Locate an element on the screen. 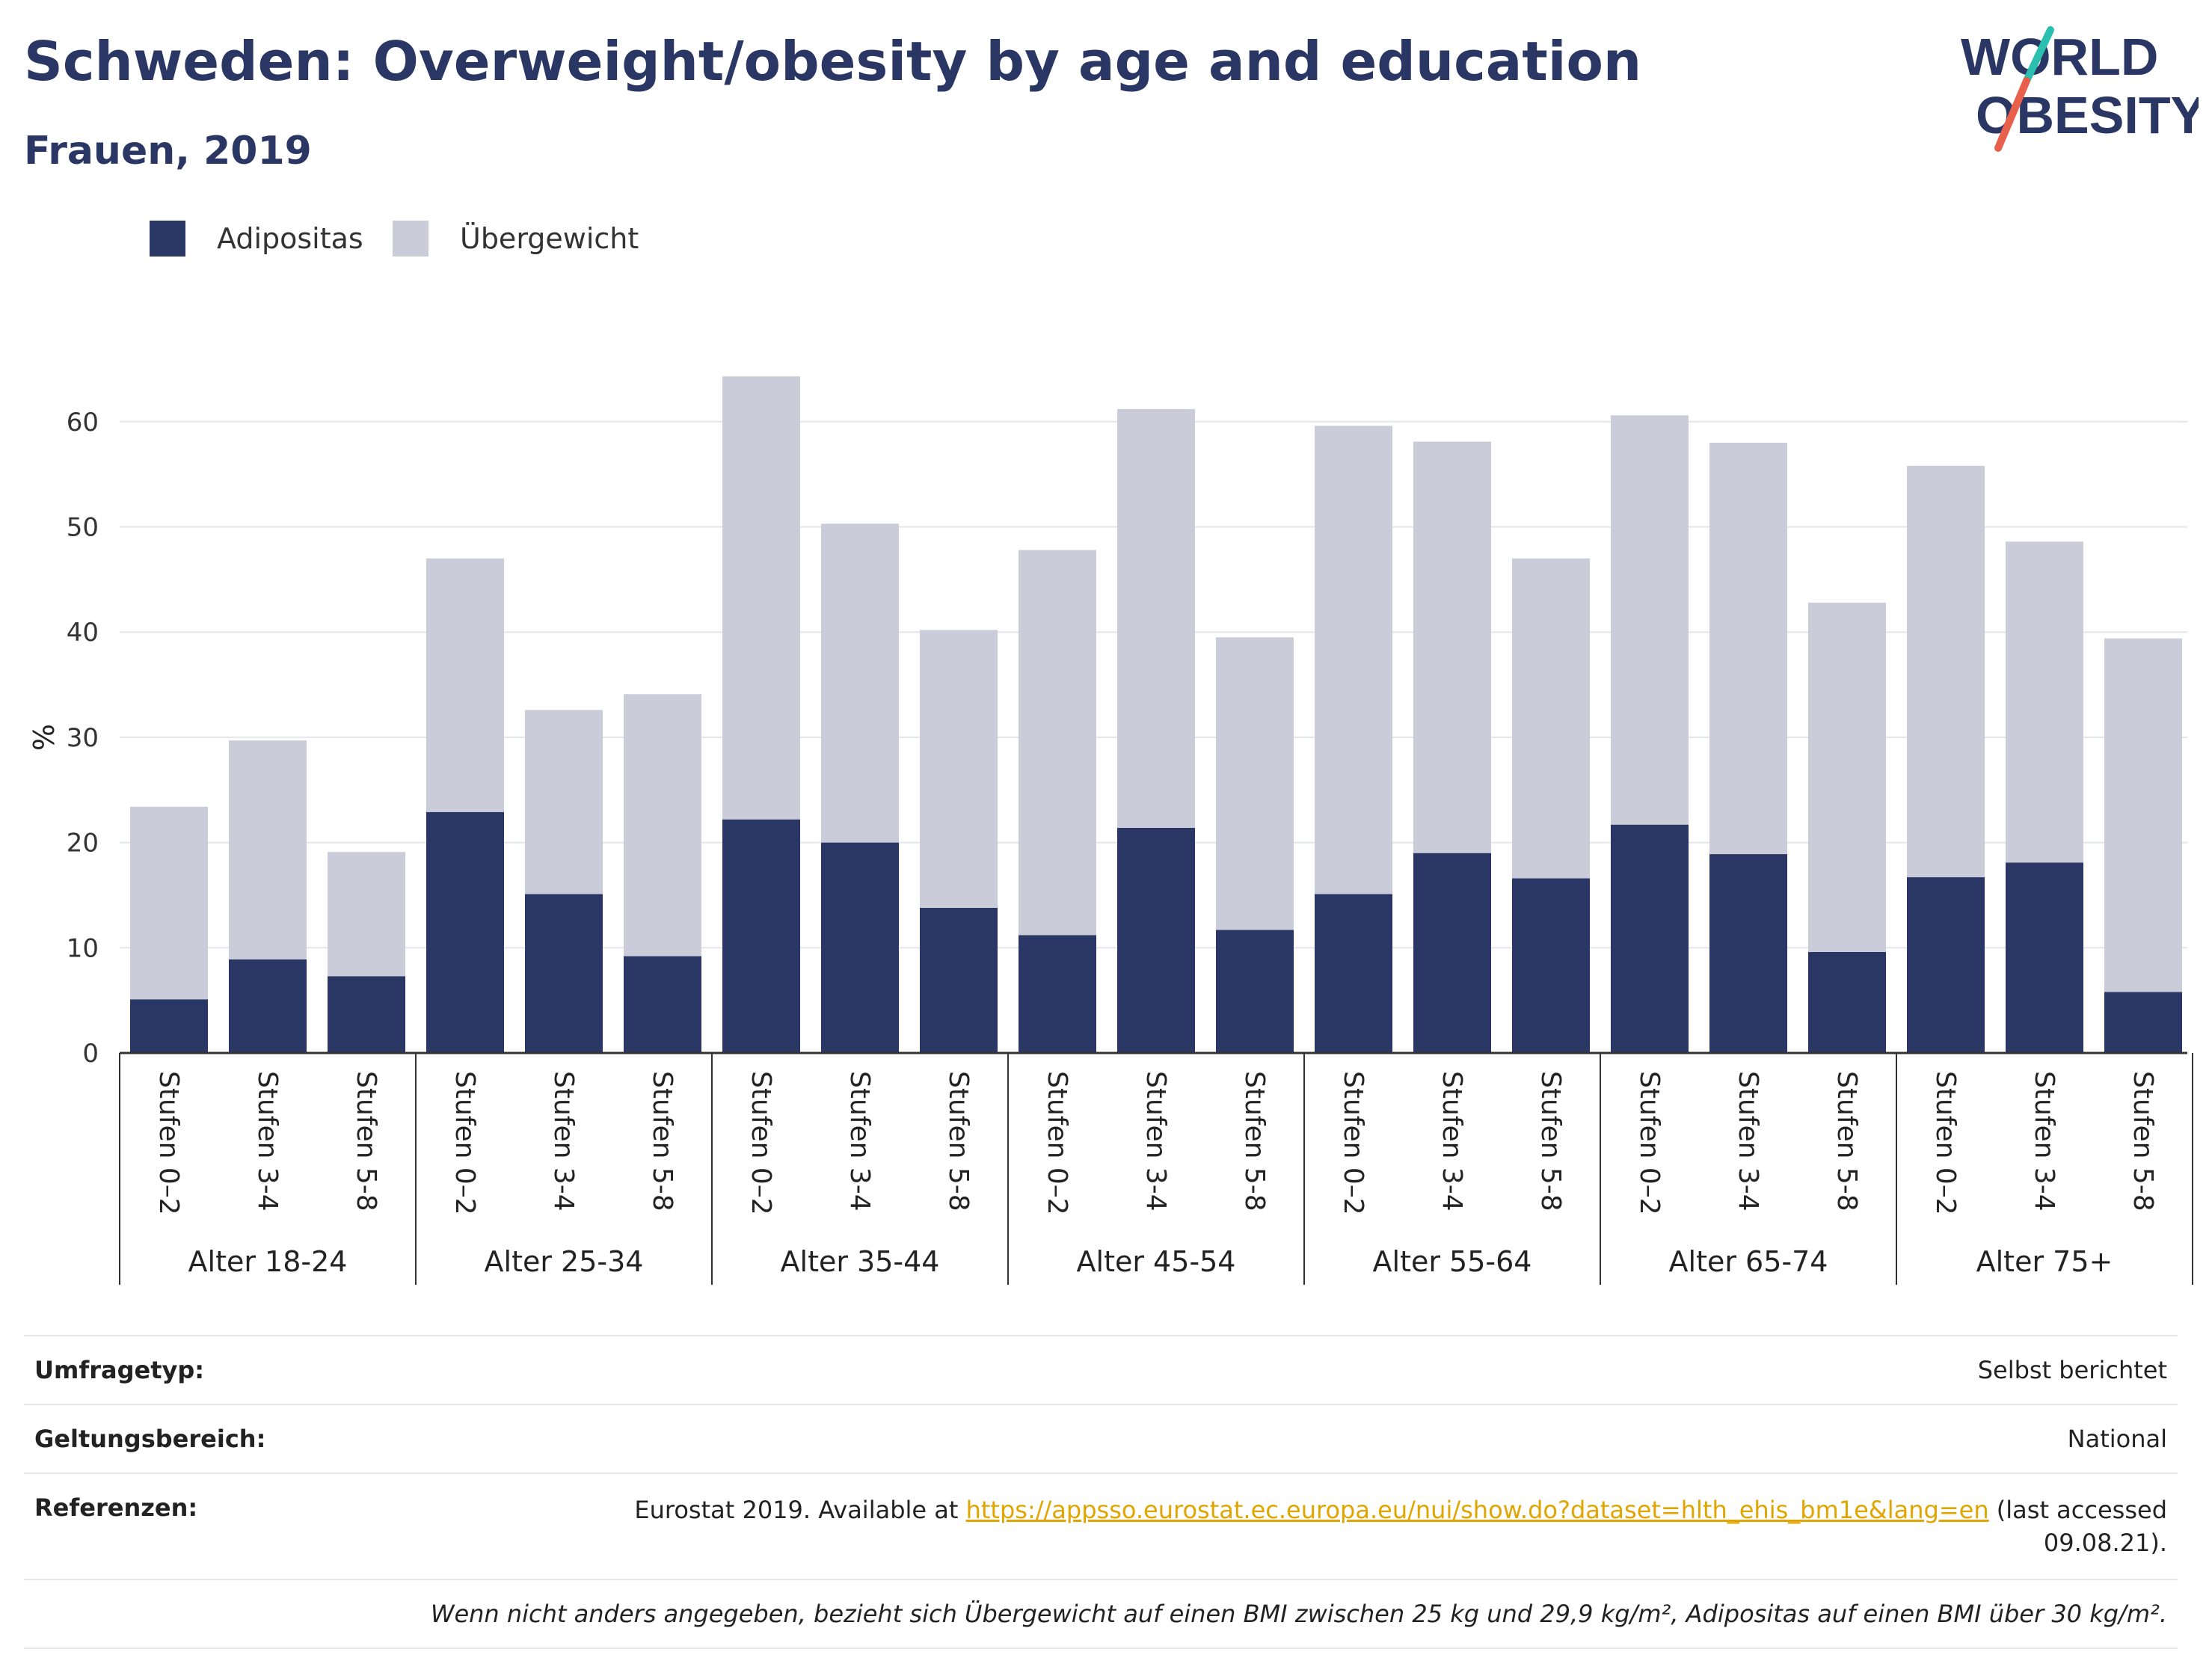  info-row-coverage: Geltungsbereich: National is located at coordinates (1101, 1438).